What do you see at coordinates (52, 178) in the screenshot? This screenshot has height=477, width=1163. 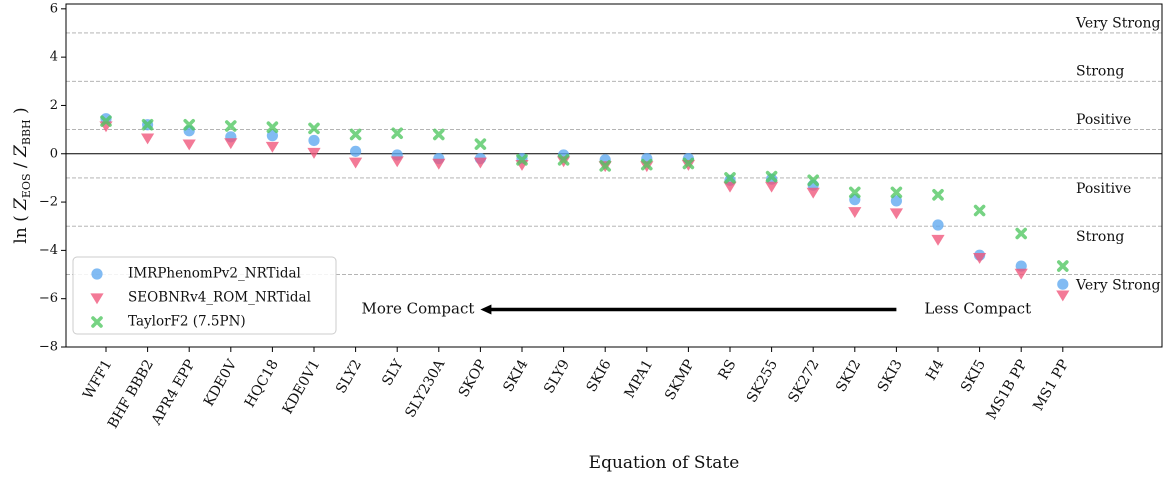 I see `y-axis: −8 −6 −4 −2 0 2 4 6` at bounding box center [52, 178].